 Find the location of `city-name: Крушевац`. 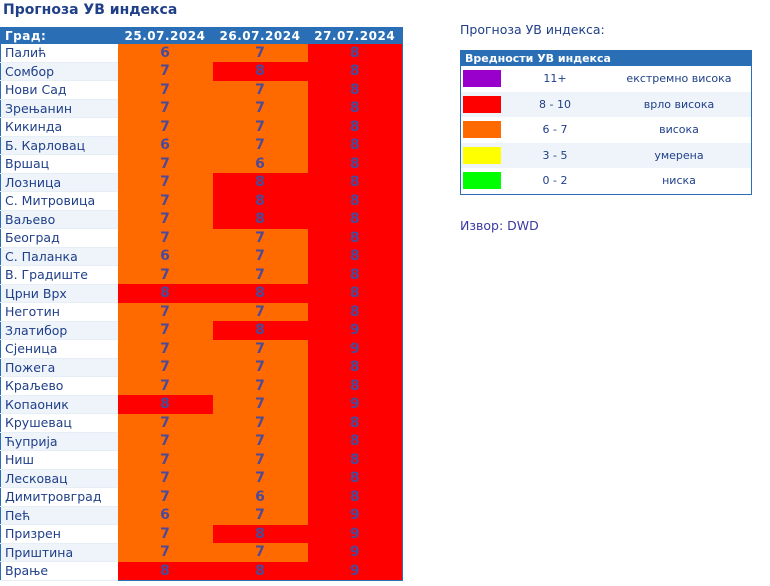

city-name: Крушевац is located at coordinates (59, 423).